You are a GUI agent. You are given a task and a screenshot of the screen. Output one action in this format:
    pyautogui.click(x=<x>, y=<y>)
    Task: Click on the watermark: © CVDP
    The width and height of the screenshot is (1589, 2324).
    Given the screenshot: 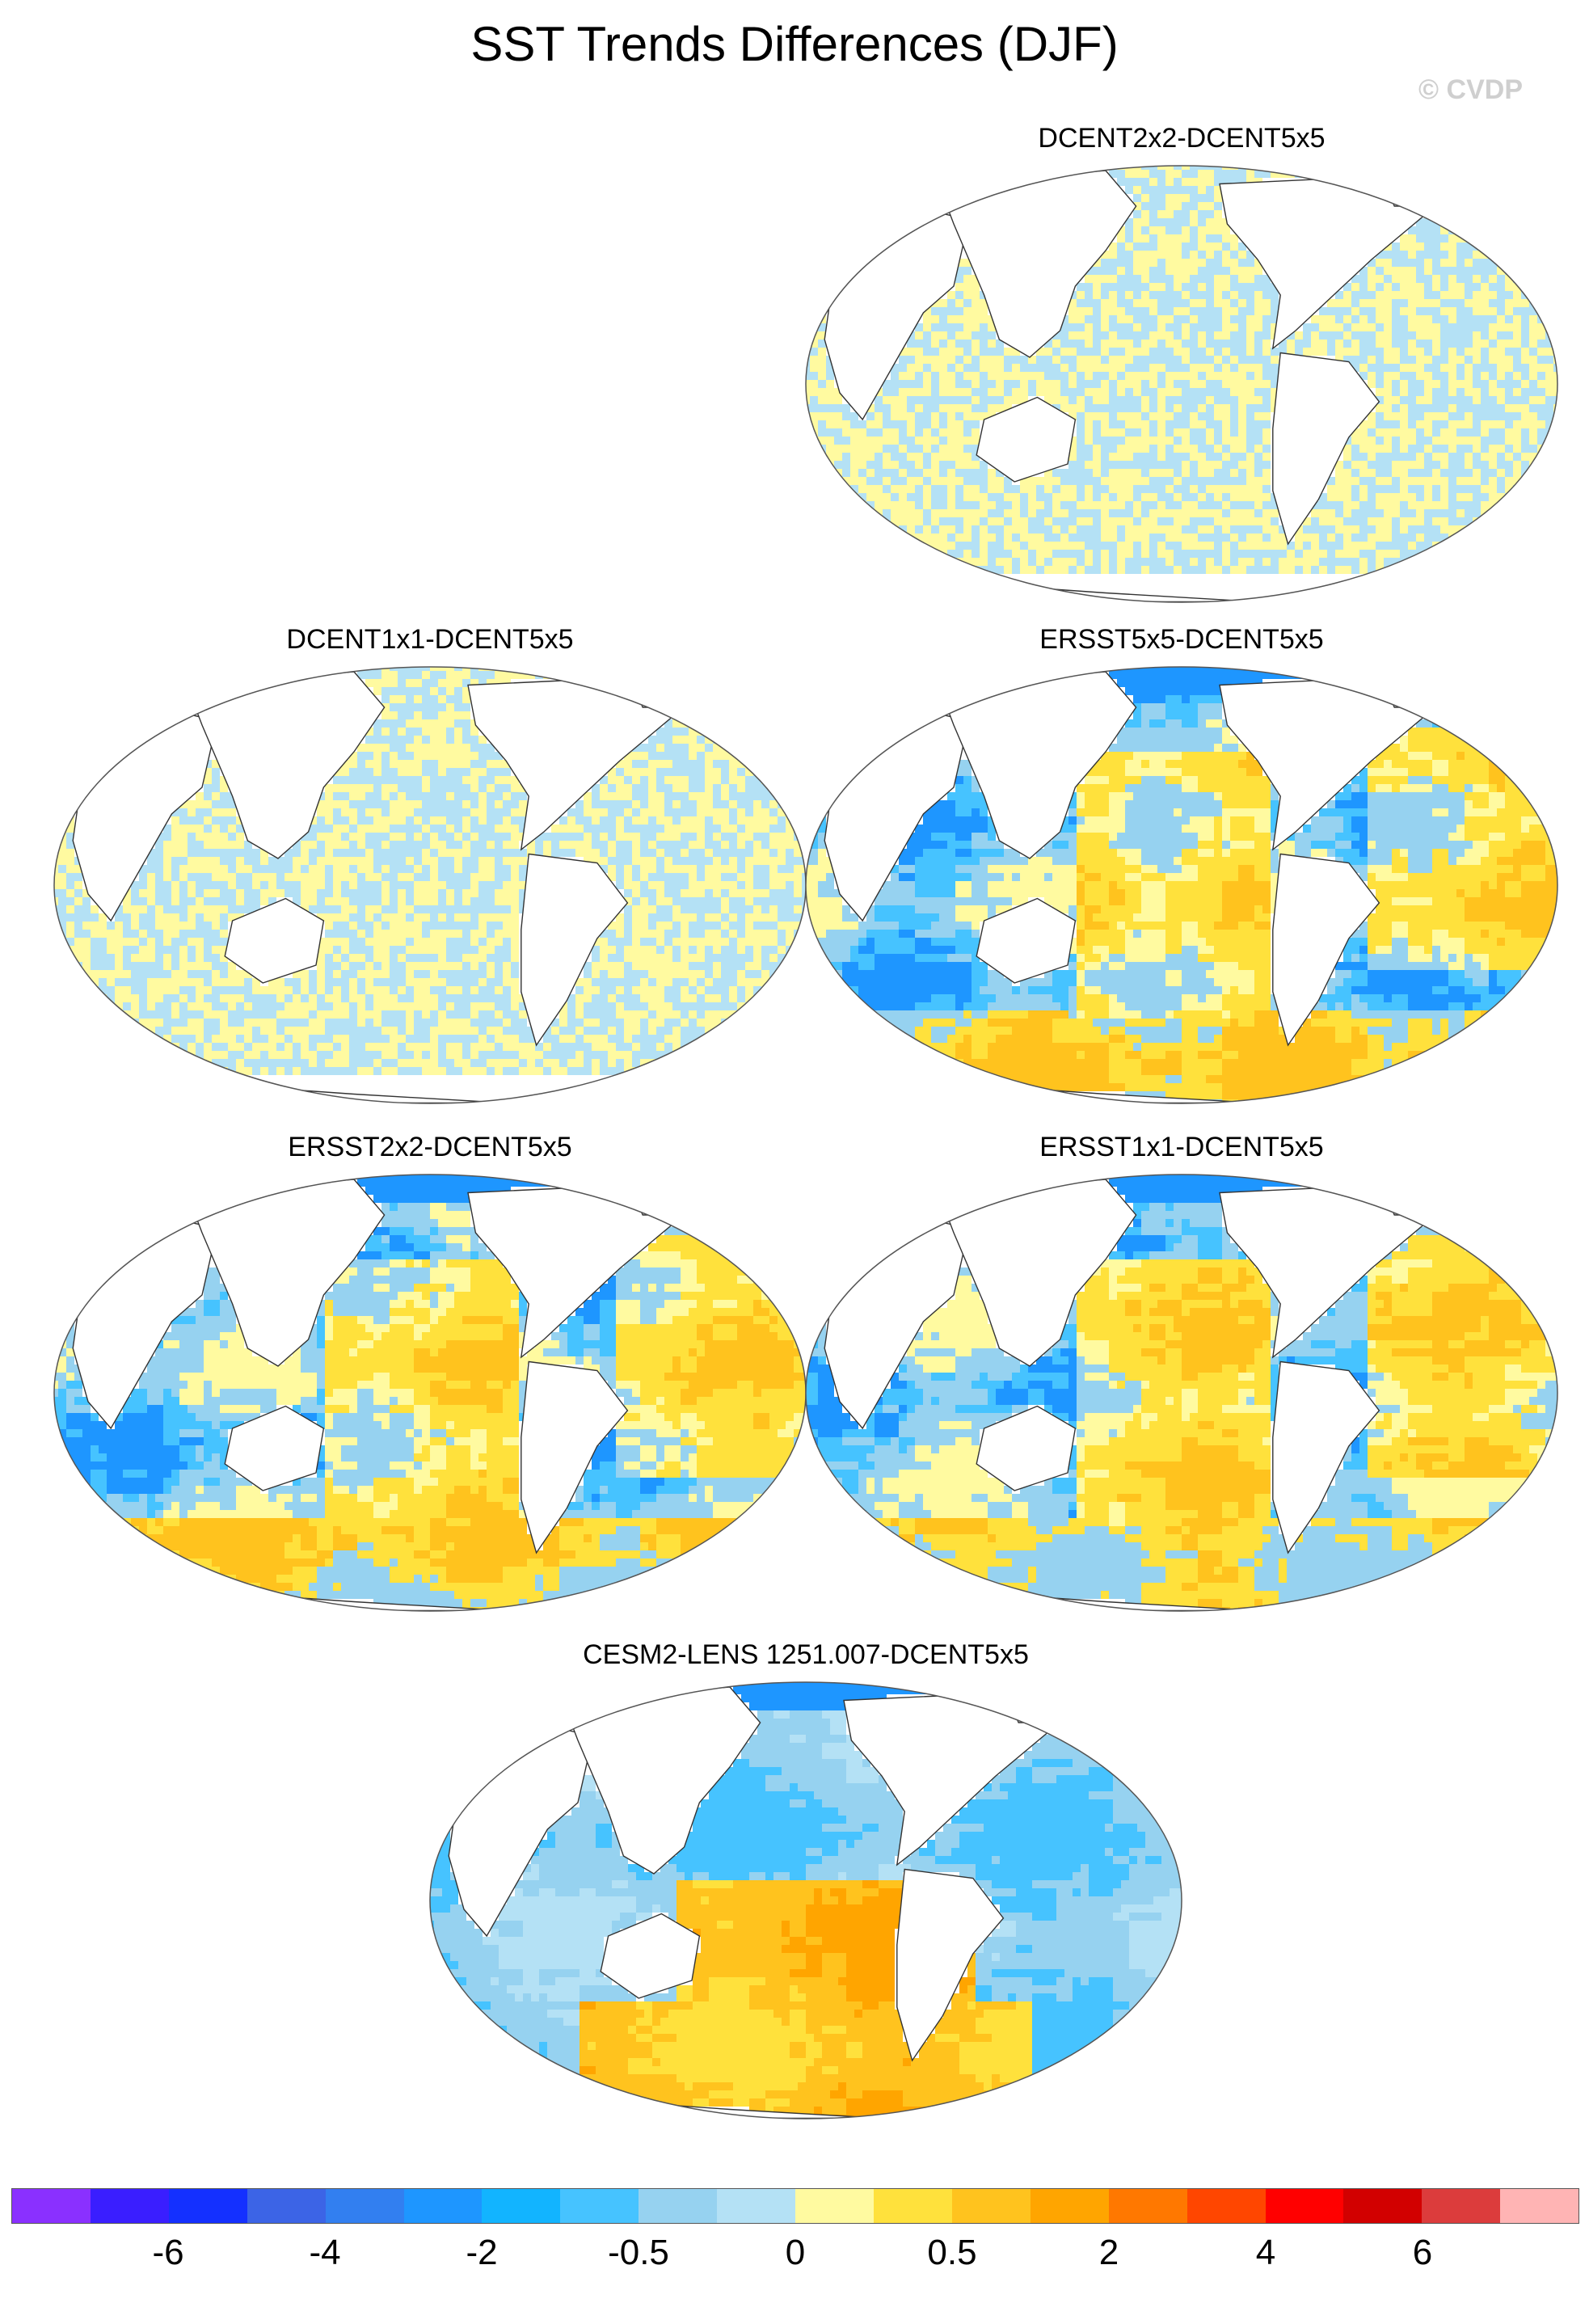 What is the action you would take?
    pyautogui.click(x=1470, y=90)
    